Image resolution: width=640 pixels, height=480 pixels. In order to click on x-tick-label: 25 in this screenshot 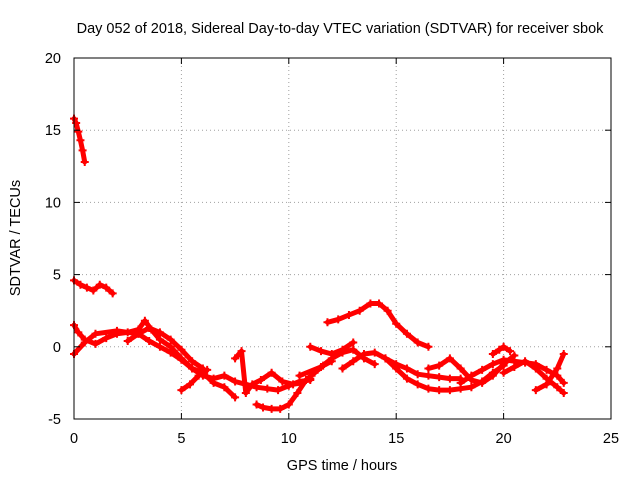, I will do `click(611, 439)`.